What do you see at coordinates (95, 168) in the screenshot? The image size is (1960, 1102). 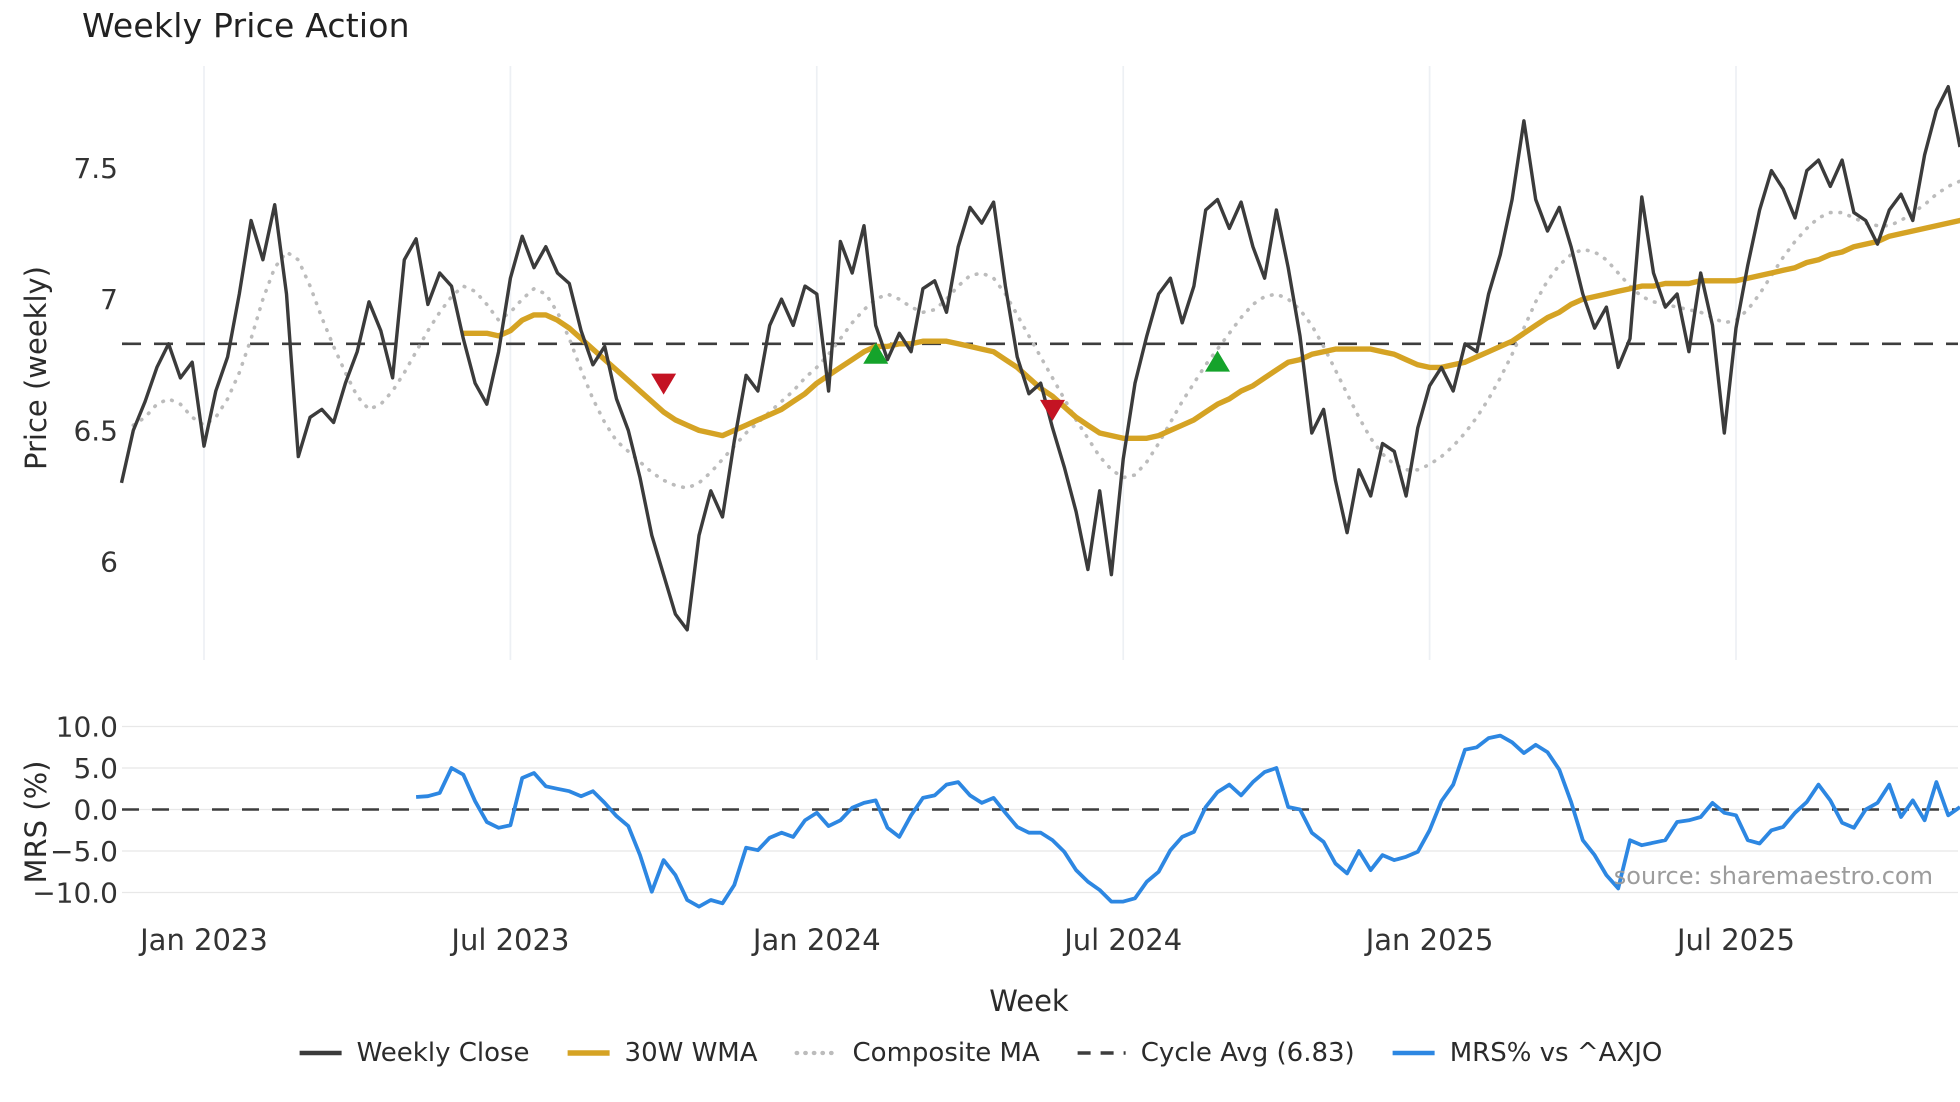 I see `price-tick-label: 7.5` at bounding box center [95, 168].